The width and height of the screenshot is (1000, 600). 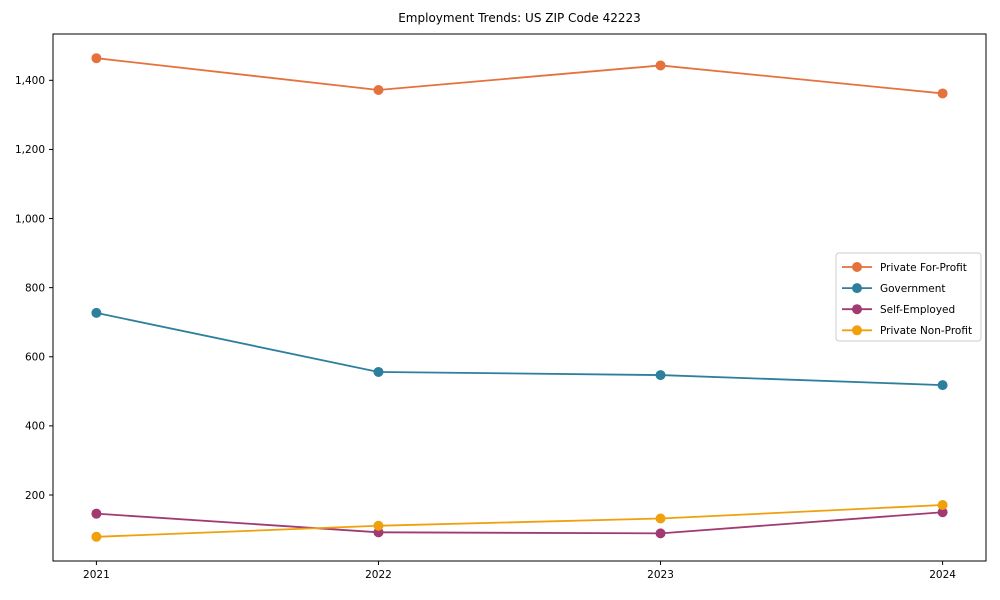 I want to click on y-tick-label: 800, so click(x=35, y=288).